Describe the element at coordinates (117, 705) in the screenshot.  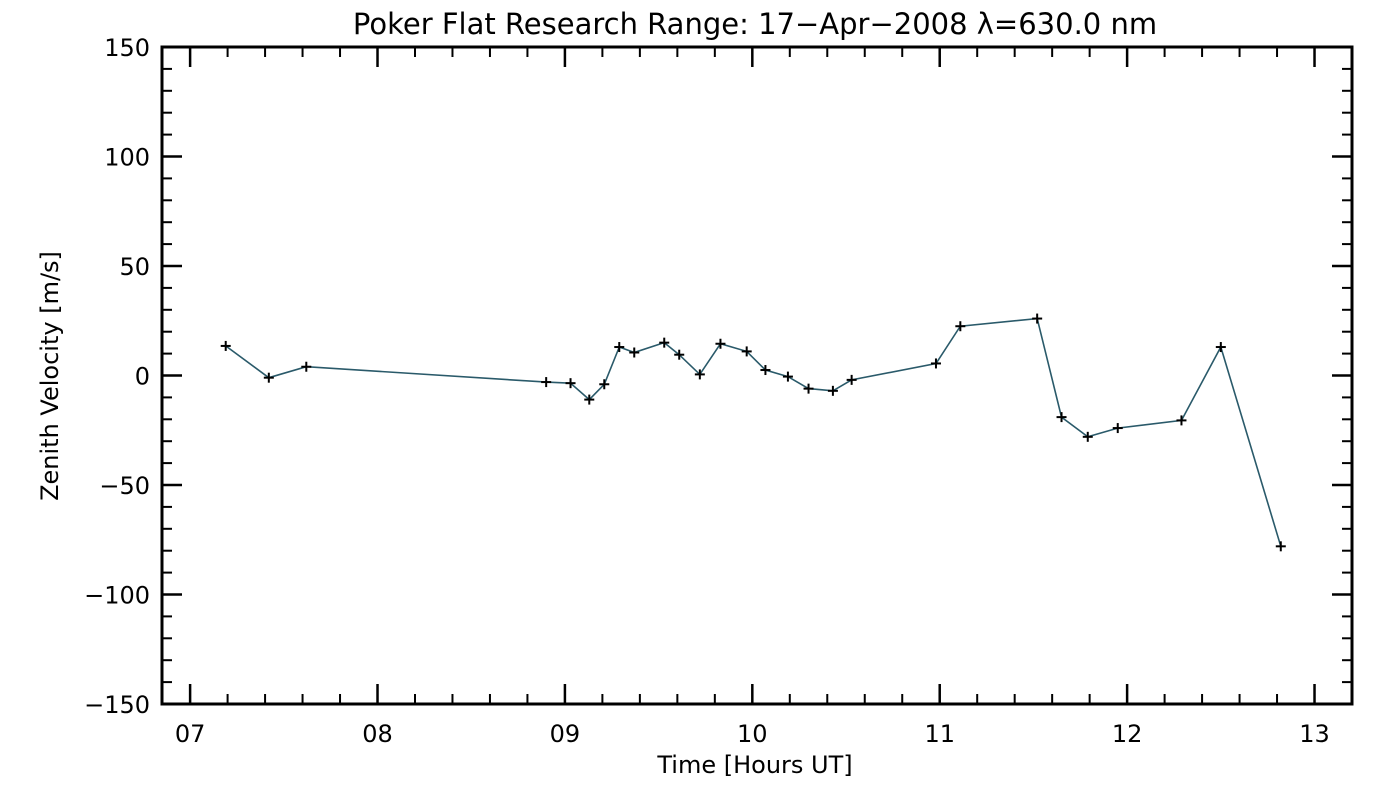
I see `y-tick-label: −150` at that location.